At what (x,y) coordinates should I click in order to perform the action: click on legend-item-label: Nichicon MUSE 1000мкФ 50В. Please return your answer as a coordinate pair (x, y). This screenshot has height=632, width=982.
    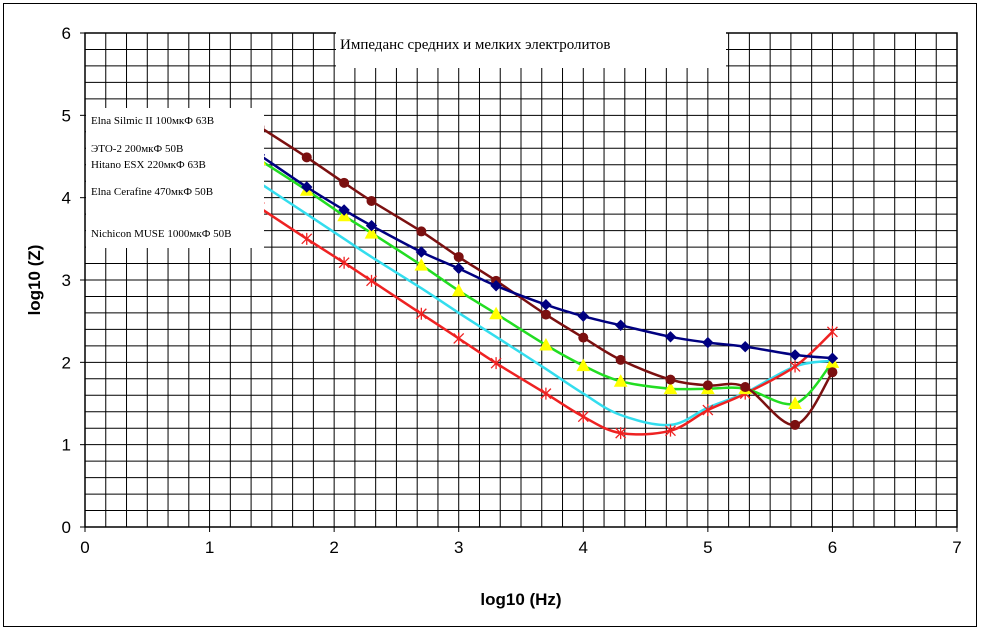
    Looking at the image, I should click on (161, 234).